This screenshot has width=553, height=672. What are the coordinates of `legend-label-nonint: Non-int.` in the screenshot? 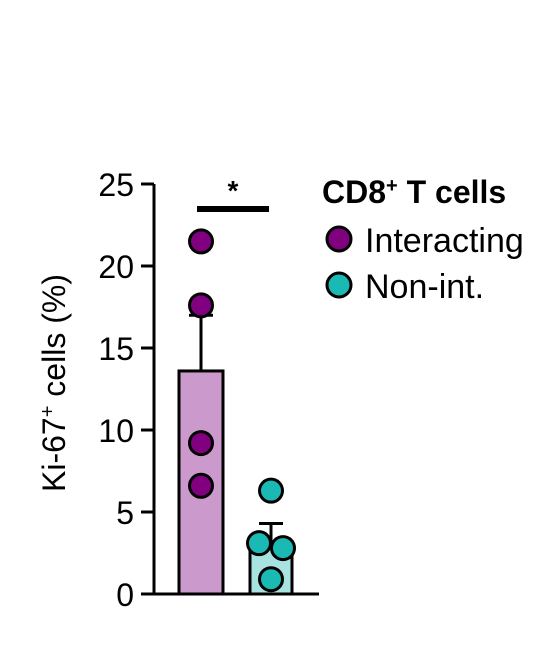 It's located at (424, 287).